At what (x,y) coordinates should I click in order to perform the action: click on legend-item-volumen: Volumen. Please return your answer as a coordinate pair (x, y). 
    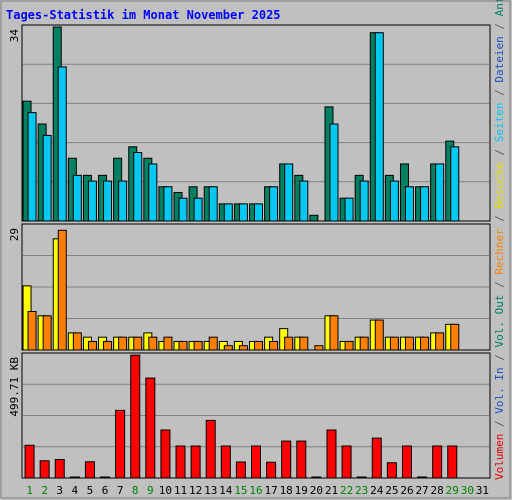
    Looking at the image, I should click on (499, 457).